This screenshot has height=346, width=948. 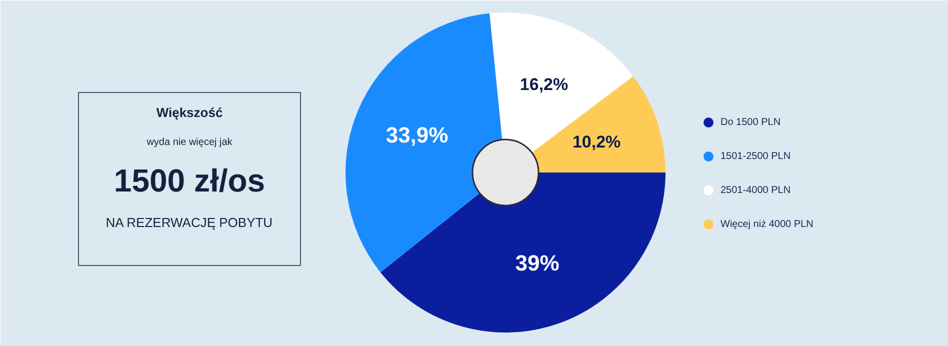 What do you see at coordinates (767, 224) in the screenshot?
I see `legend-label: Więcej niż 4000 PLN` at bounding box center [767, 224].